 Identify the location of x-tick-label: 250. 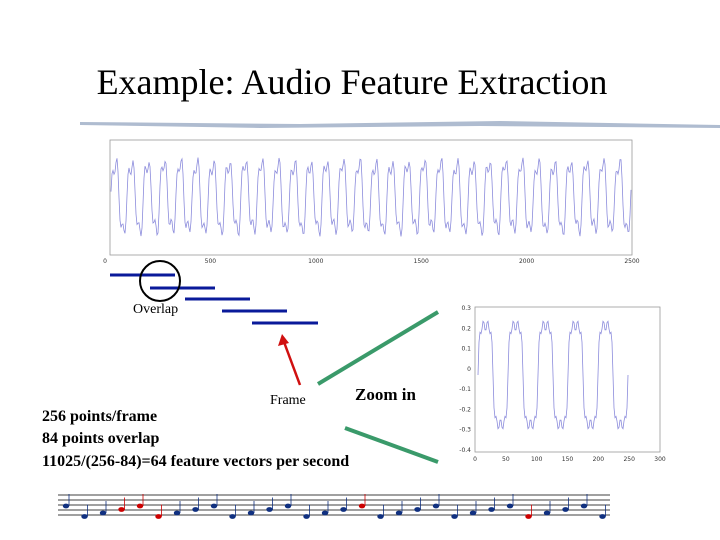
(629, 459).